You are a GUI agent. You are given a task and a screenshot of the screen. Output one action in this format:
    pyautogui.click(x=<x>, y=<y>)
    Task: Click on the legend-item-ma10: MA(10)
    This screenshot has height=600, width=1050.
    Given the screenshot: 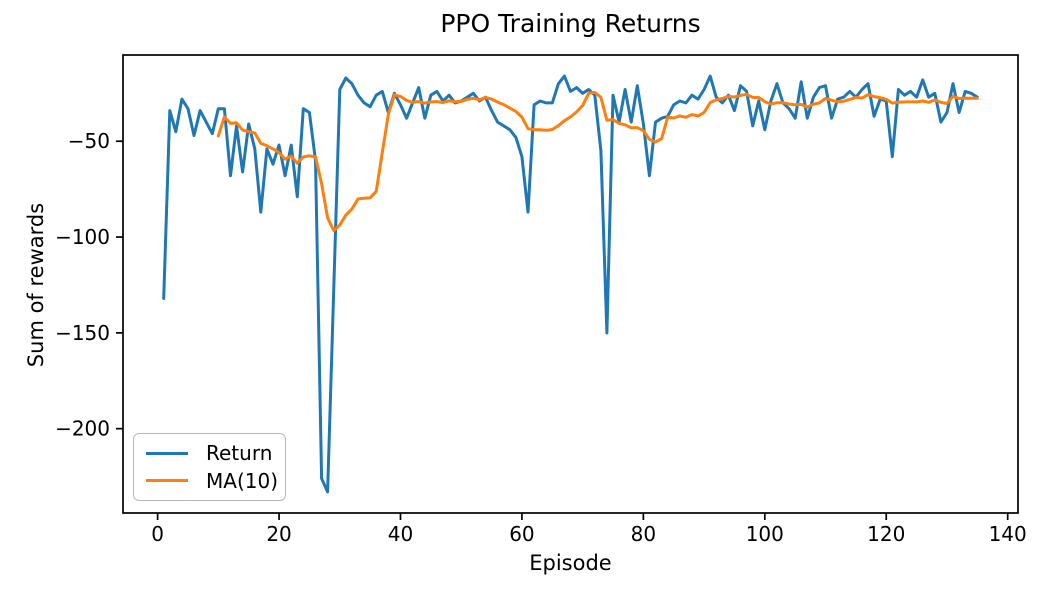 What is the action you would take?
    pyautogui.click(x=211, y=480)
    